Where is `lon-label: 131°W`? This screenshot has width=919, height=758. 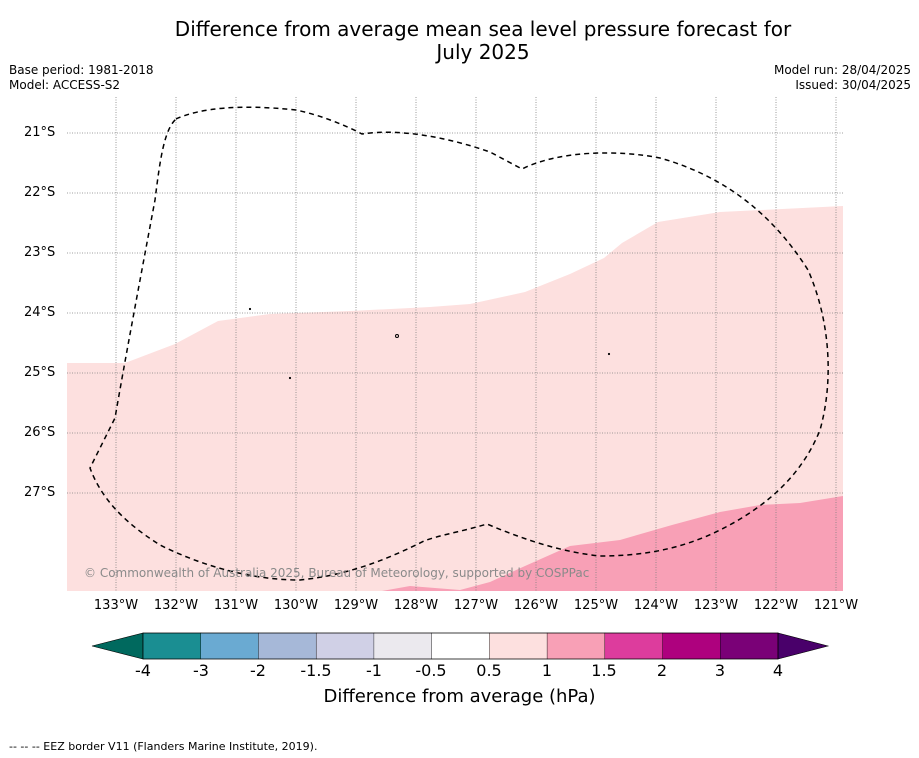
lon-label: 131°W is located at coordinates (236, 605).